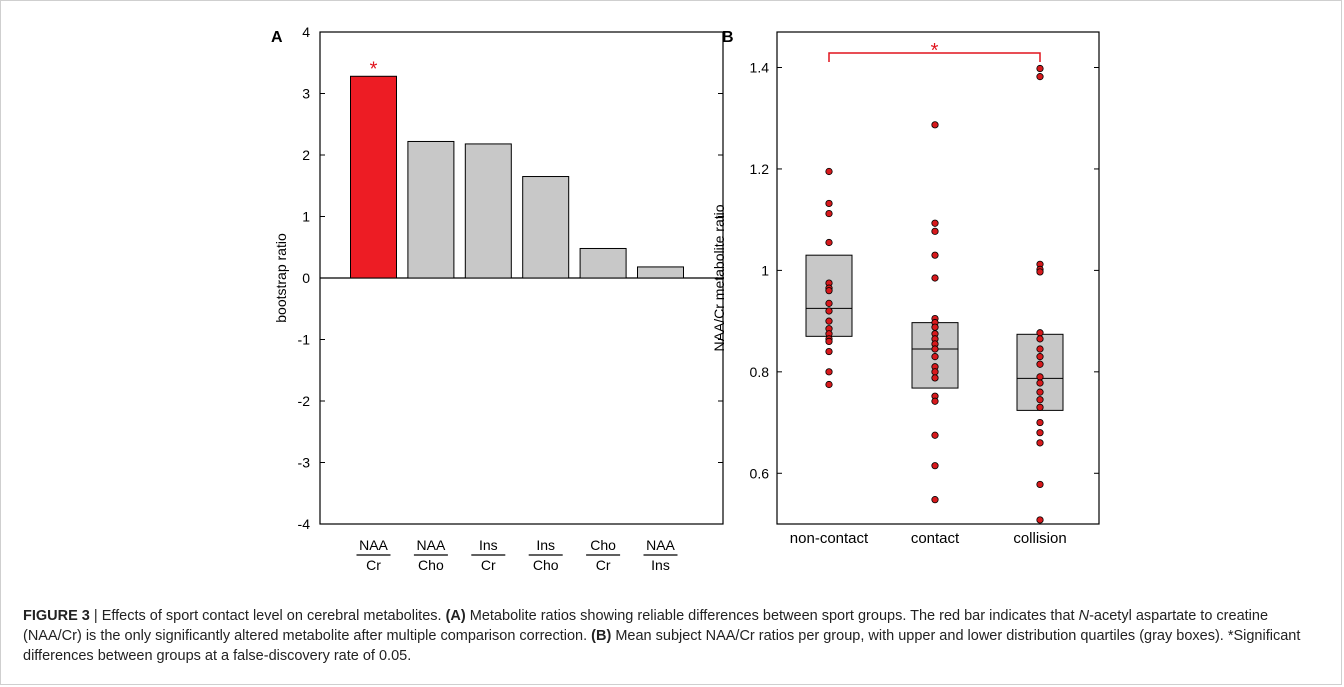 The image size is (1344, 687). What do you see at coordinates (1039, 538) in the screenshot?
I see `panel-b-xtick-label: collision` at bounding box center [1039, 538].